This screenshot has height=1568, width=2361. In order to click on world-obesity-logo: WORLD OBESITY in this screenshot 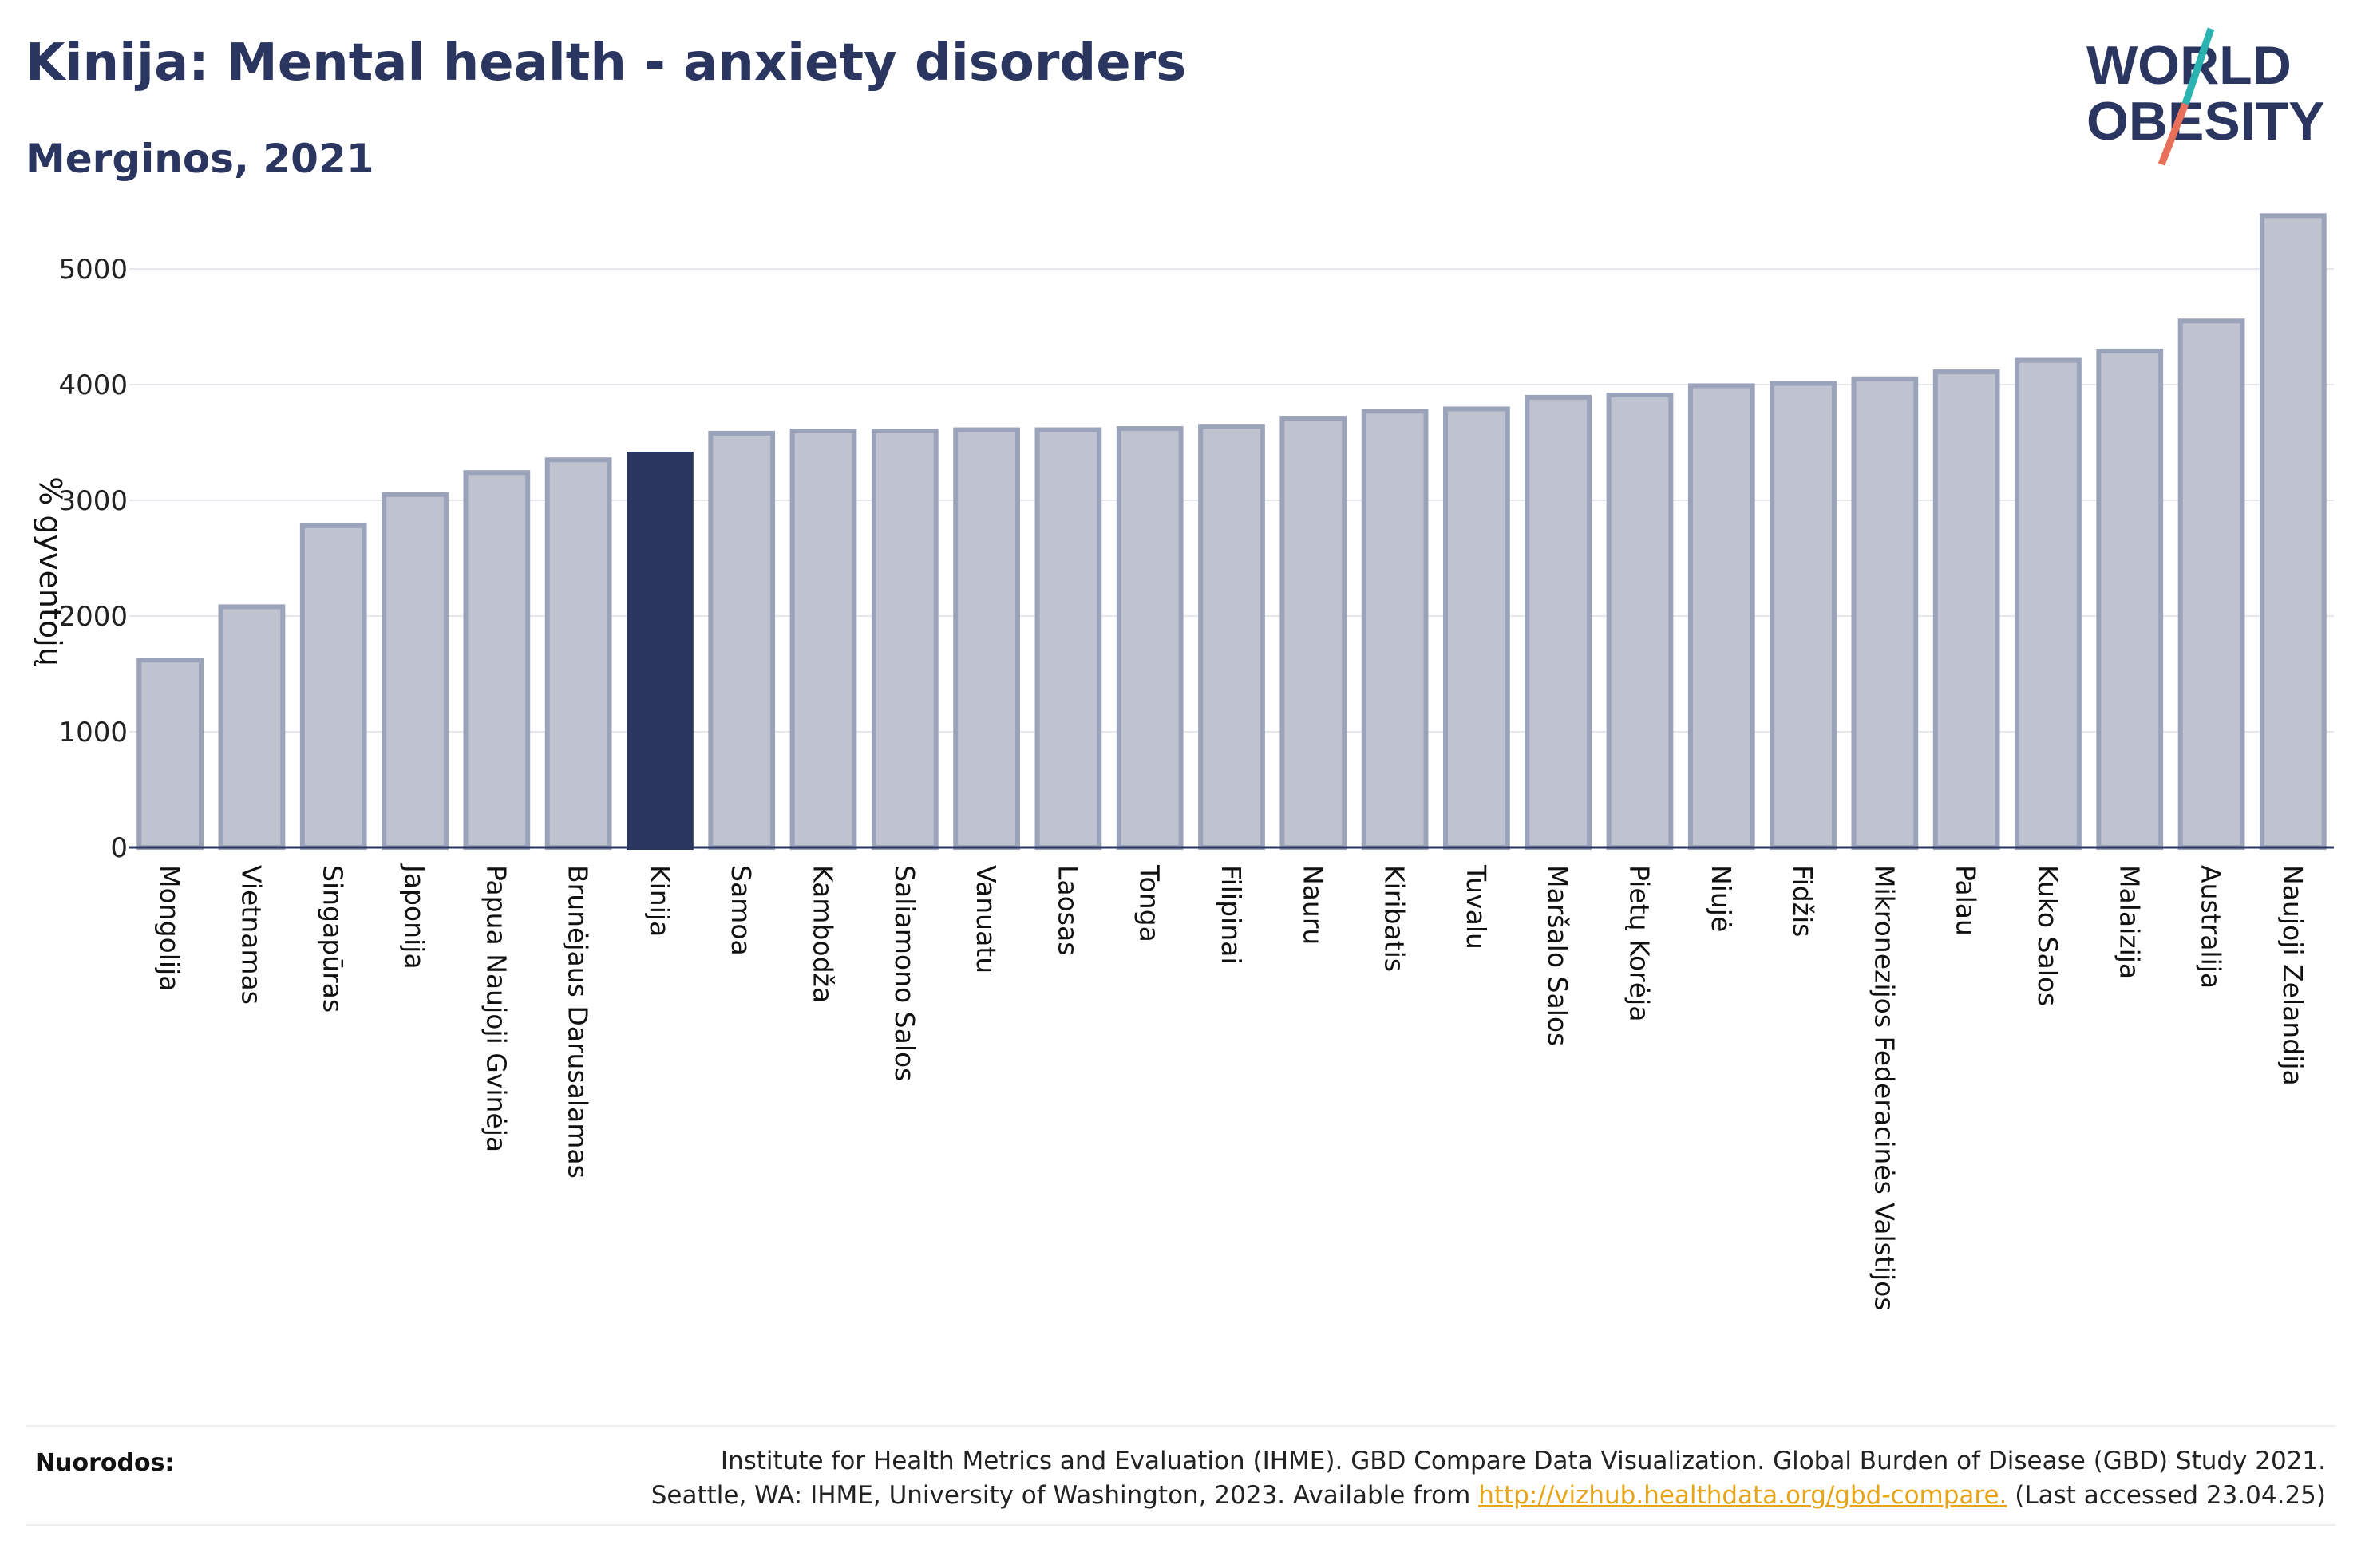, I will do `click(2205, 96)`.